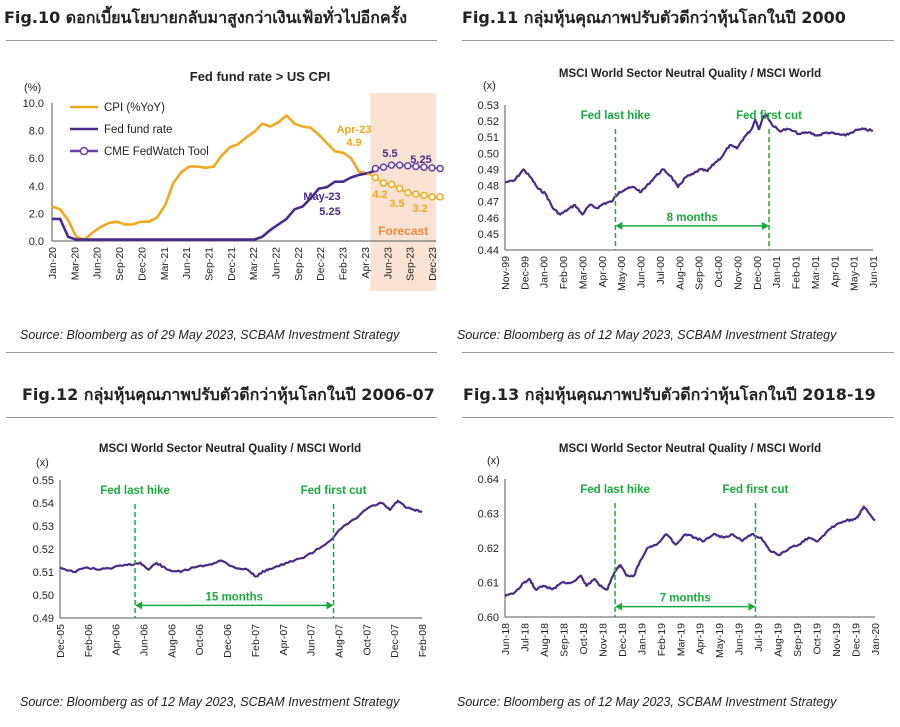 The image size is (900, 727). I want to click on y-tick-label: 0.62, so click(488, 549).